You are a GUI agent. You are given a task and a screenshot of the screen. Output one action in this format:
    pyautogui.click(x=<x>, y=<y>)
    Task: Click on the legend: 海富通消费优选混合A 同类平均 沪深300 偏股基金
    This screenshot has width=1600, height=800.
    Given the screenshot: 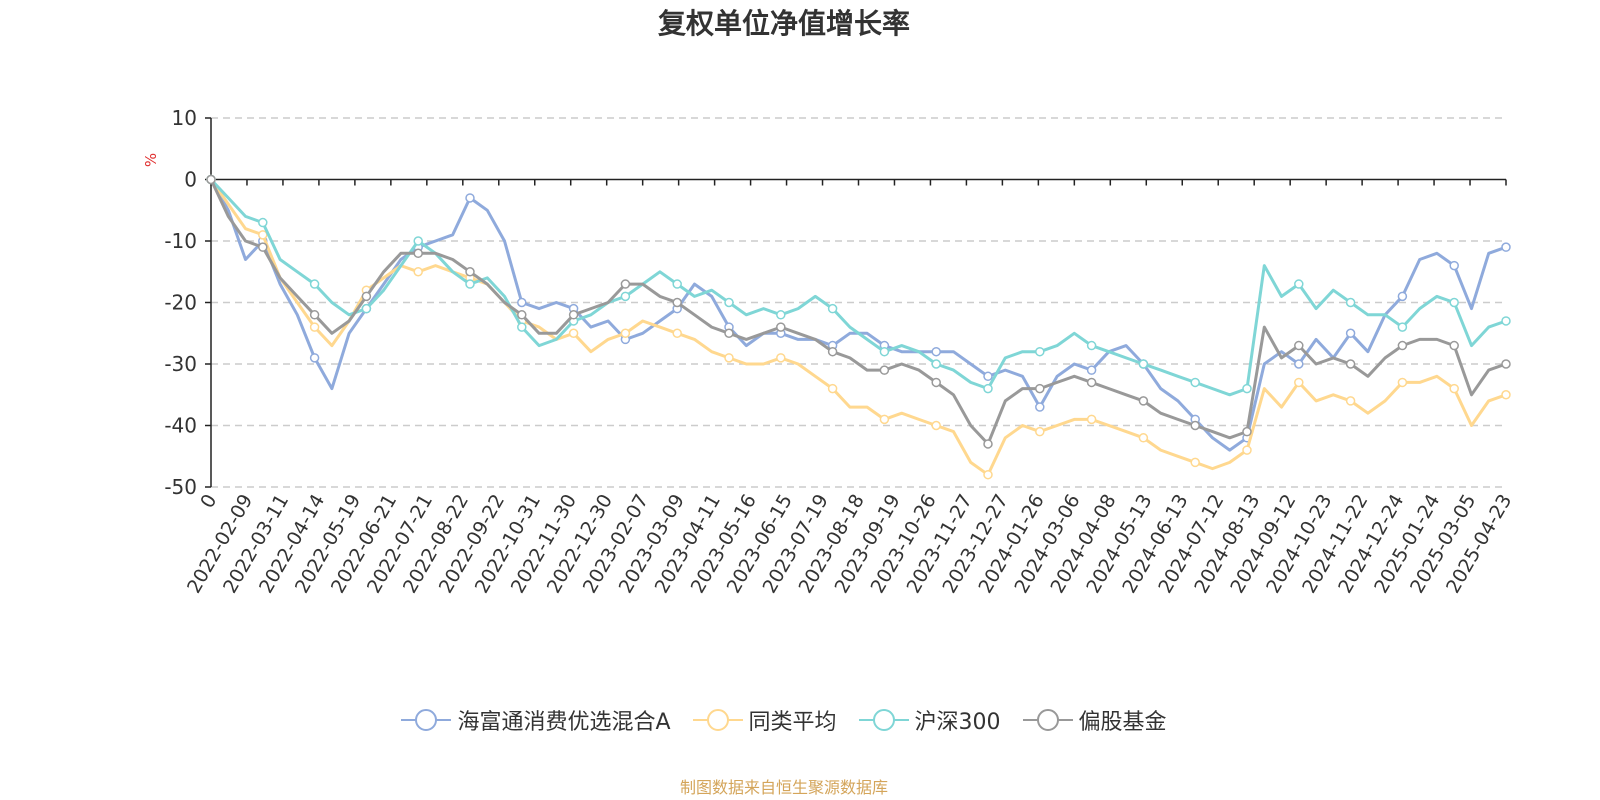 What is the action you would take?
    pyautogui.click(x=784, y=720)
    